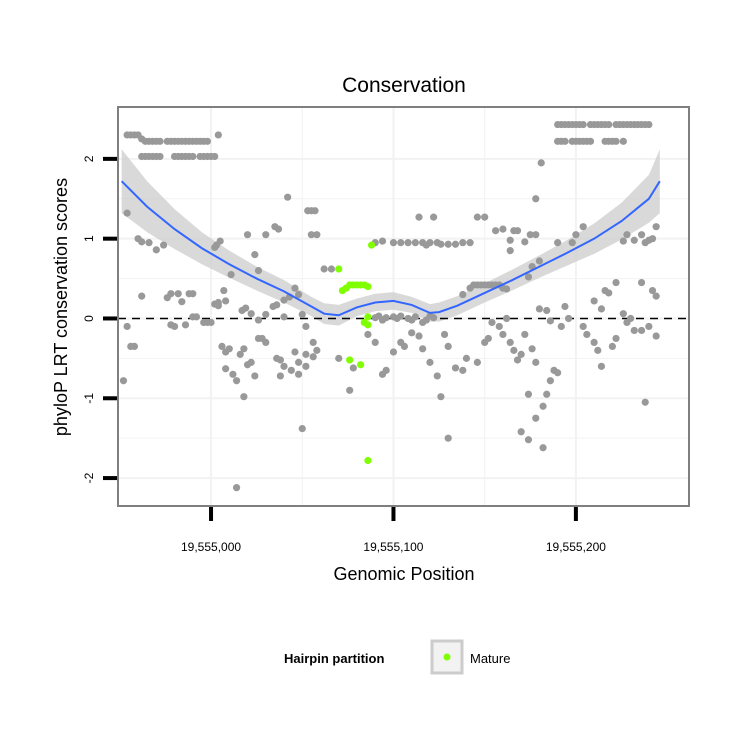 Image resolution: width=750 pixels, height=750 pixels. Describe the element at coordinates (393, 547) in the screenshot. I see `x-tick-label: 19,555,100` at that location.